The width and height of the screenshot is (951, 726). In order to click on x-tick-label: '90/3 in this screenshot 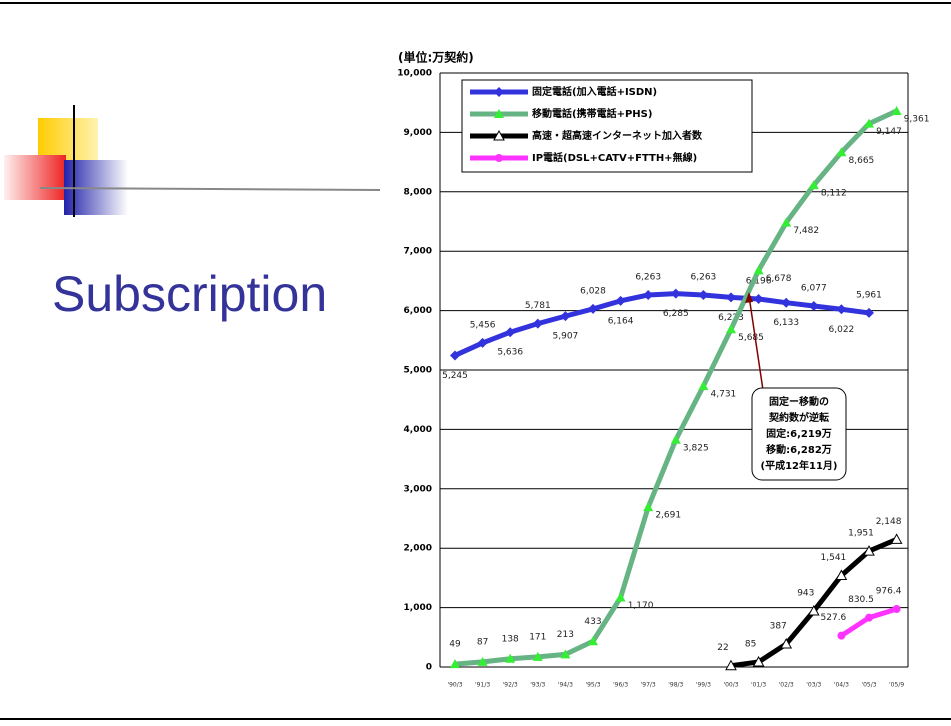, I will do `click(454, 685)`.